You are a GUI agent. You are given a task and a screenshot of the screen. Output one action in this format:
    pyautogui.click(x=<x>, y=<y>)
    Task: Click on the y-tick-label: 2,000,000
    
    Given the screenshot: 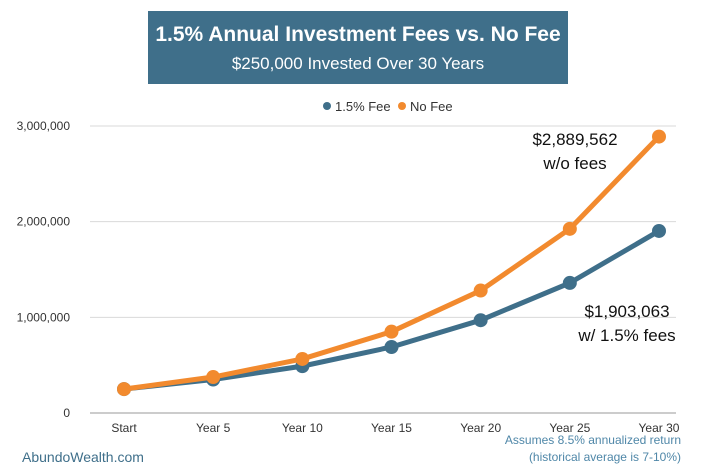 What is the action you would take?
    pyautogui.click(x=44, y=222)
    